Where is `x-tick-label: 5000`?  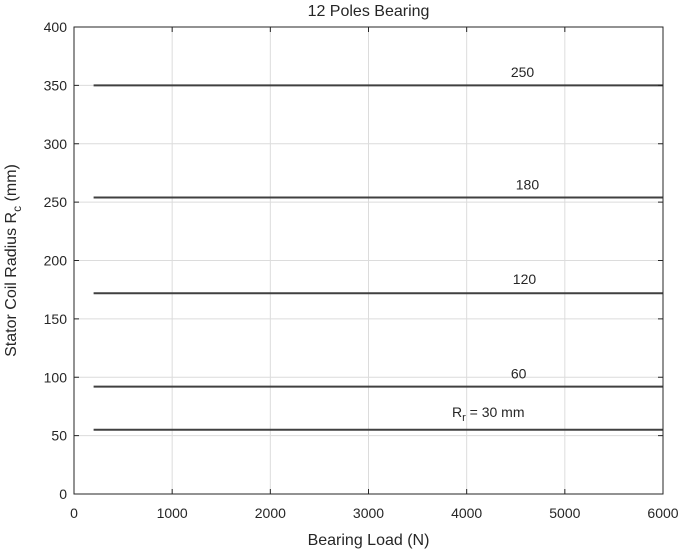 x-tick-label: 5000 is located at coordinates (564, 513).